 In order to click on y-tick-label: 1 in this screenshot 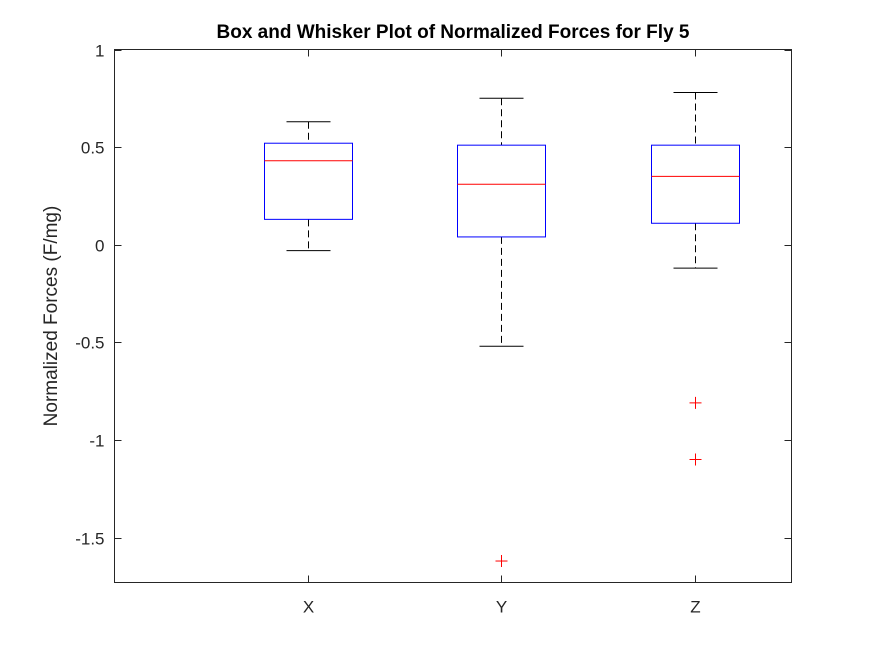, I will do `click(99, 51)`.